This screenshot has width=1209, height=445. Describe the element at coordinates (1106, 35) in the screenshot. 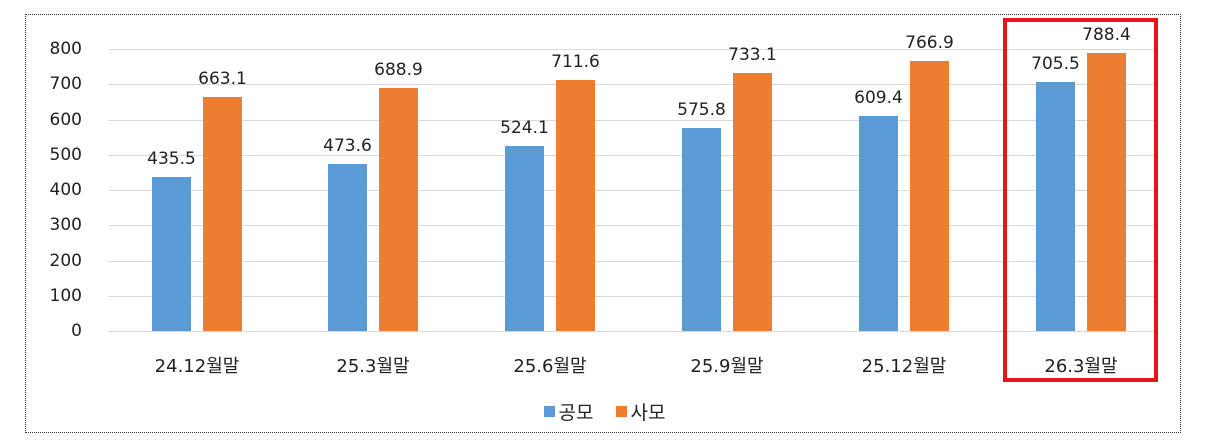

I see `data-label: 788.4` at that location.